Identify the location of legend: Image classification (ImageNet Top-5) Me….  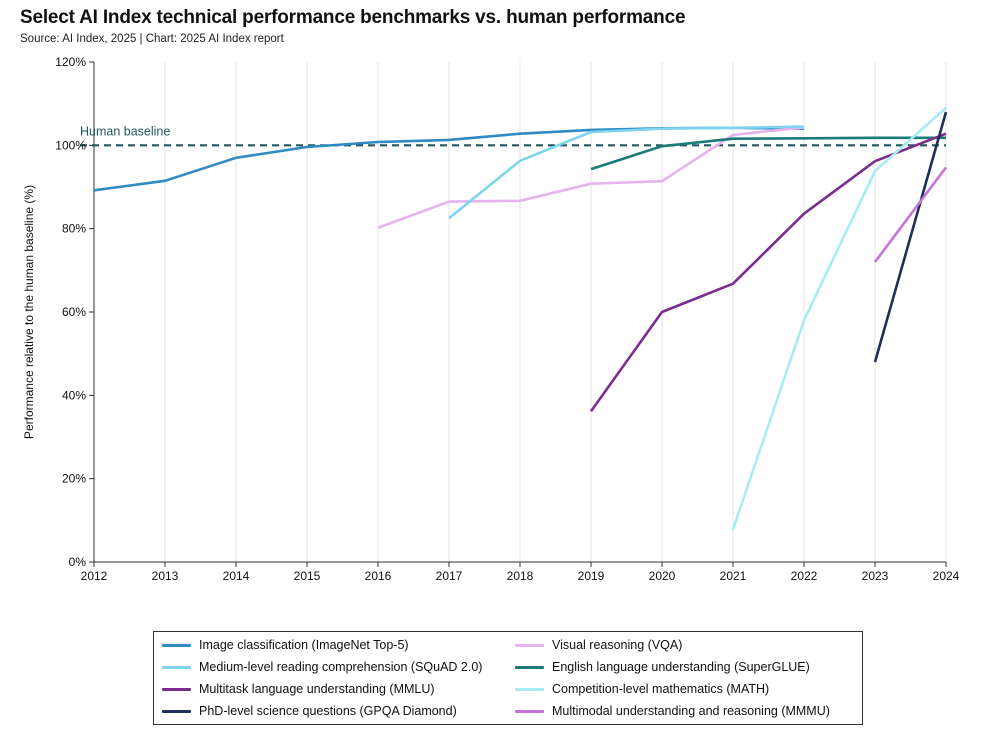
(508, 678).